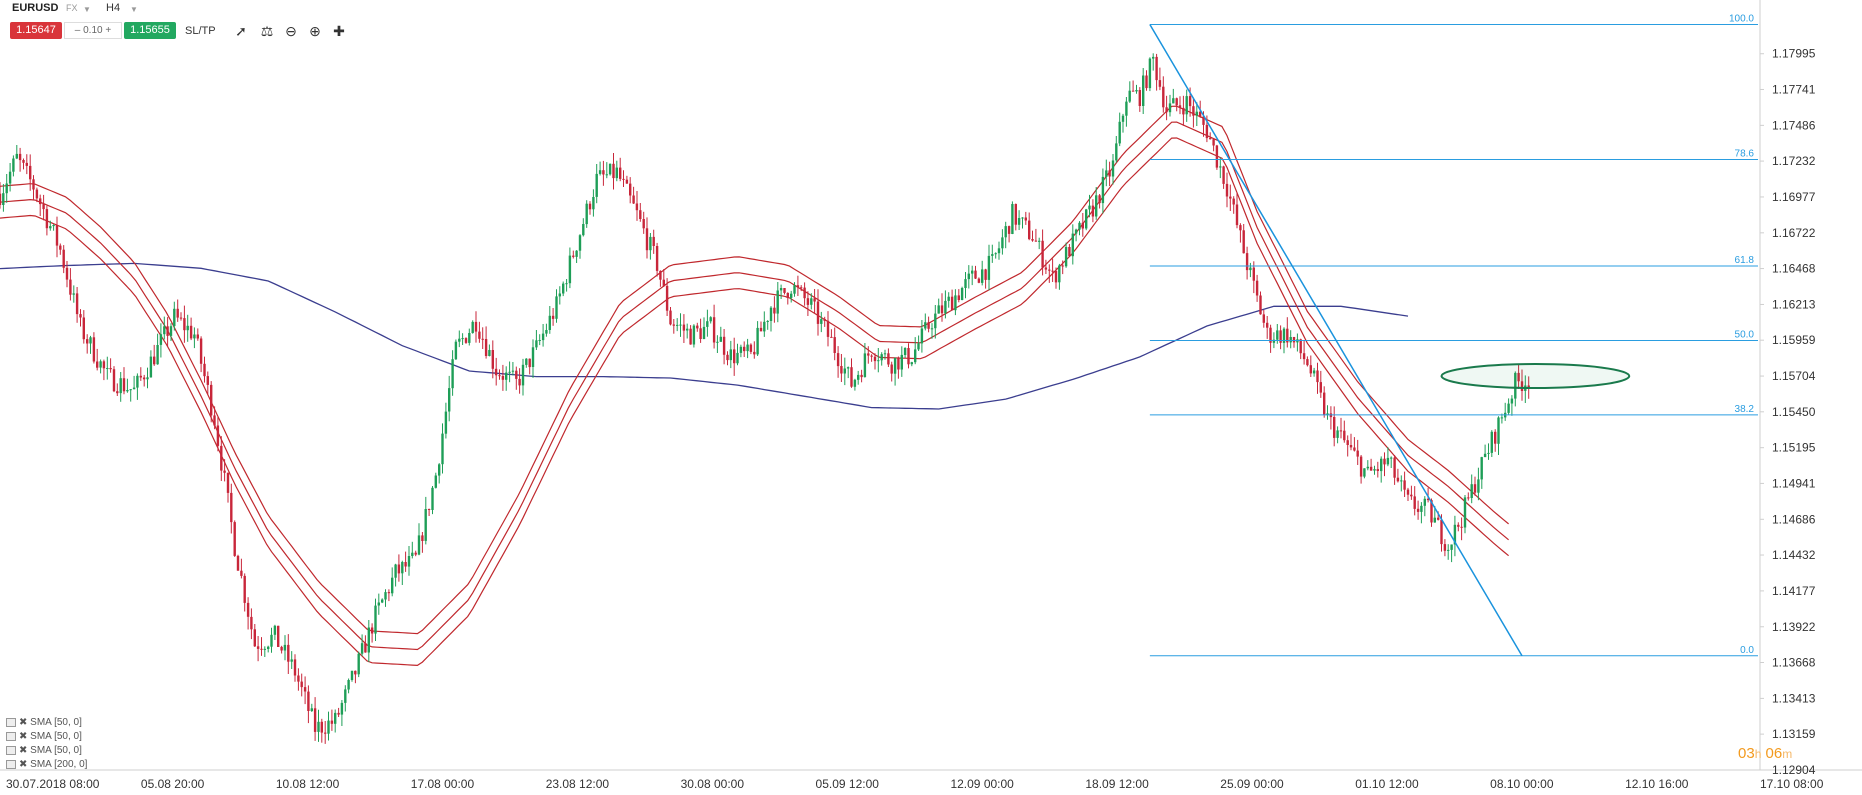 Image resolution: width=1862 pixels, height=795 pixels. What do you see at coordinates (77, 30) in the screenshot?
I see `minus-icon: –` at bounding box center [77, 30].